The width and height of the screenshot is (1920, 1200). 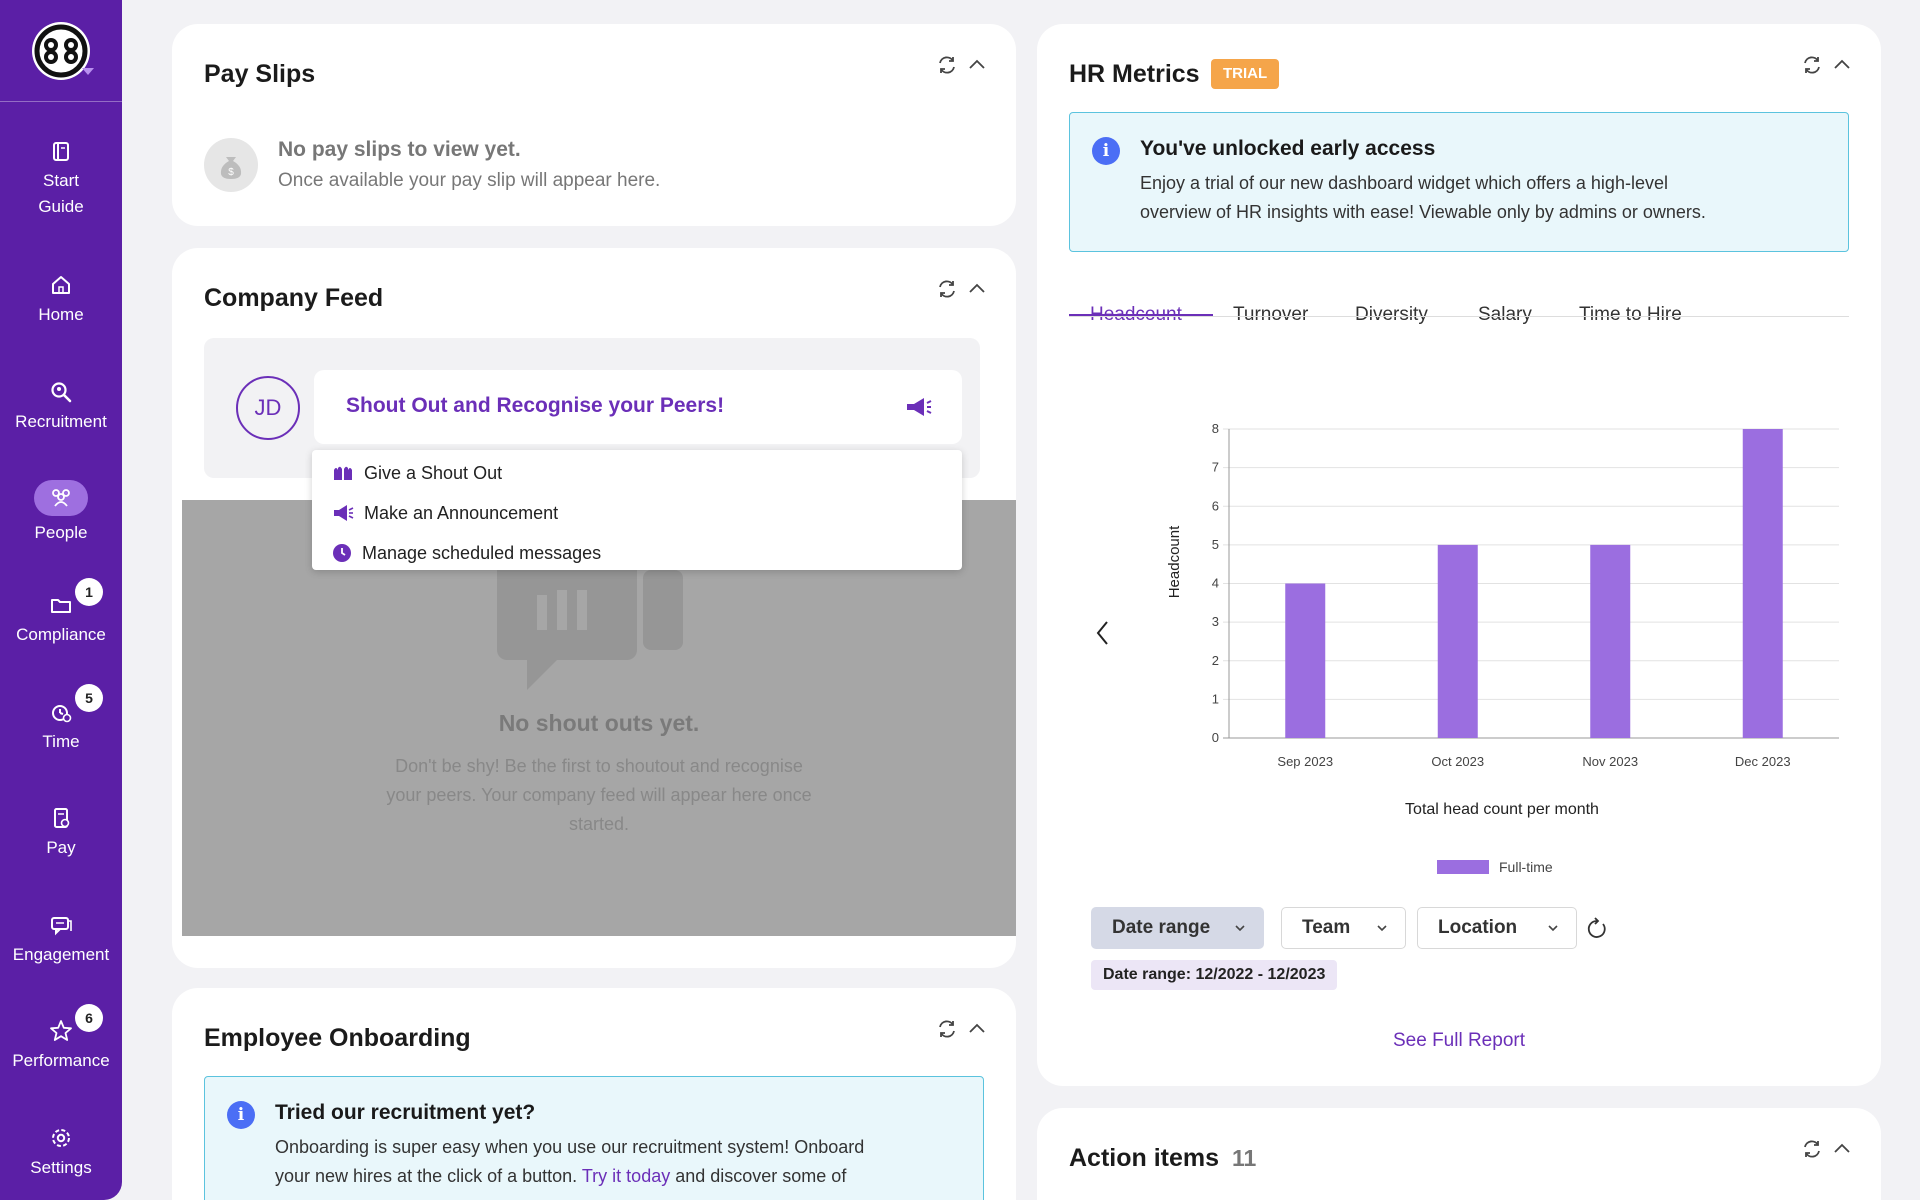 I want to click on legend-label: Full-time, so click(x=1526, y=867).